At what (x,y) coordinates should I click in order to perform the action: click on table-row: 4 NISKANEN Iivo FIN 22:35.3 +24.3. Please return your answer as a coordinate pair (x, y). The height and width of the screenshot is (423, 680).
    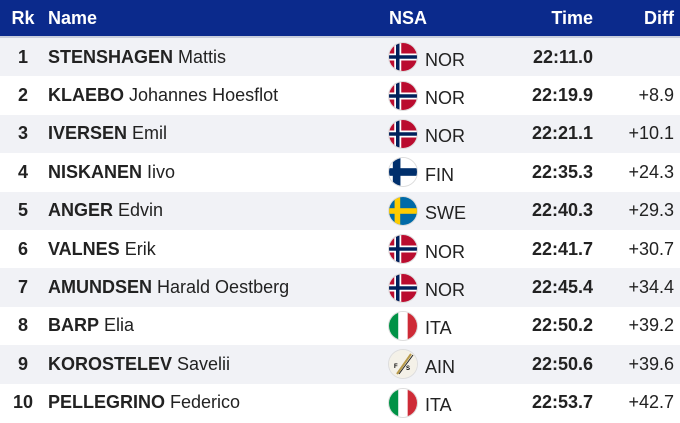
    Looking at the image, I should click on (340, 172).